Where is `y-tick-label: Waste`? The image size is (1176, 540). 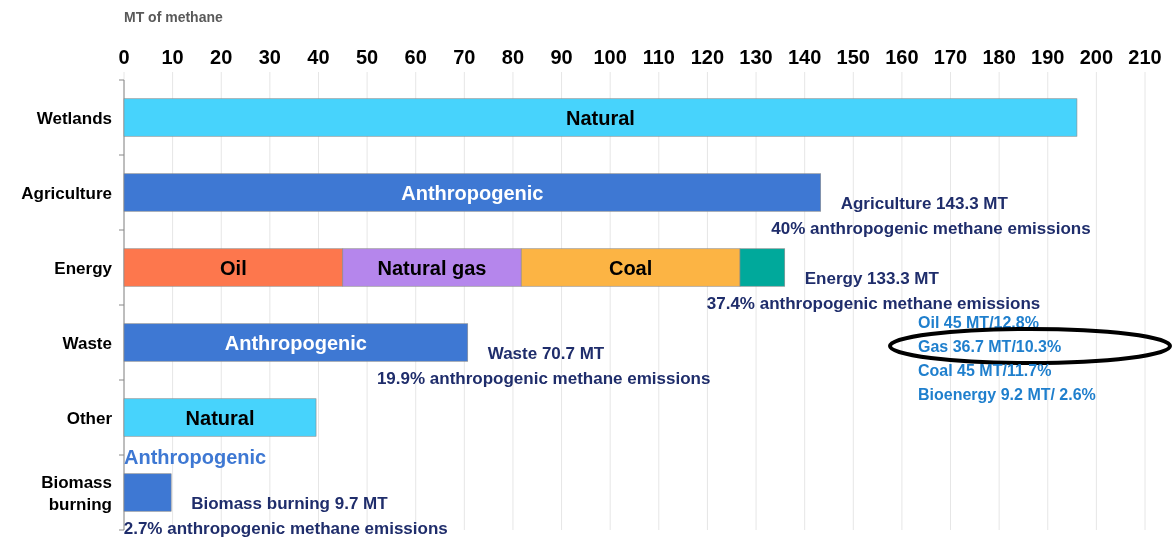
y-tick-label: Waste is located at coordinates (87, 343).